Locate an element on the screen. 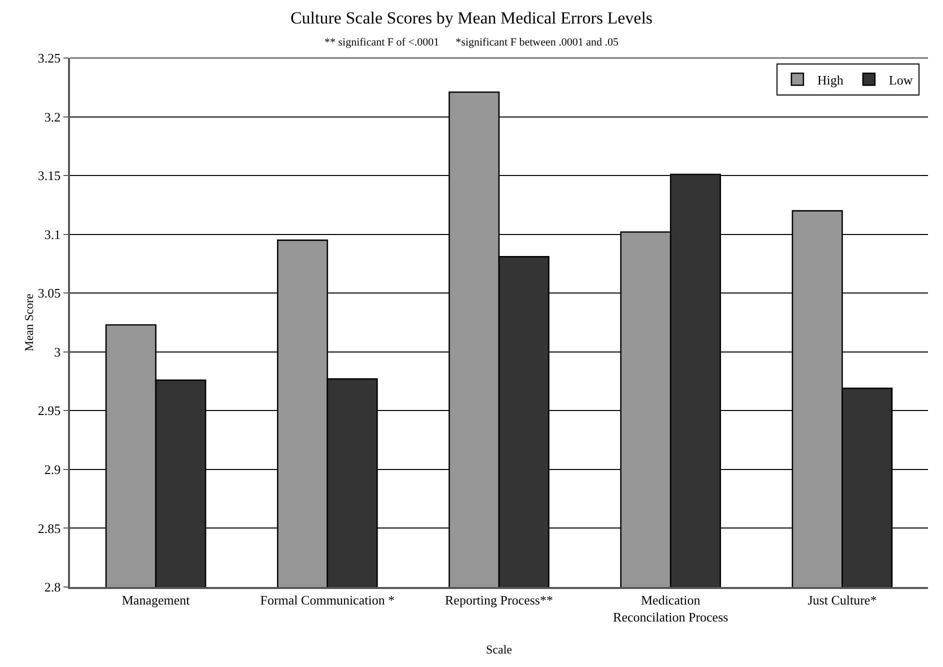 This screenshot has height=667, width=943. legend-label: High is located at coordinates (830, 80).